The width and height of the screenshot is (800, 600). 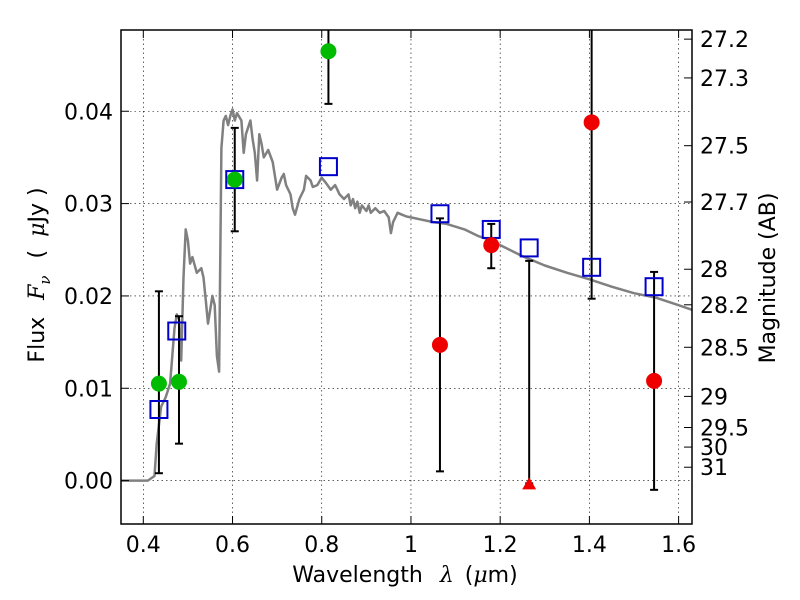 What do you see at coordinates (40, 274) in the screenshot?
I see `y-axis-label: Flux Fν ( μJy )` at bounding box center [40, 274].